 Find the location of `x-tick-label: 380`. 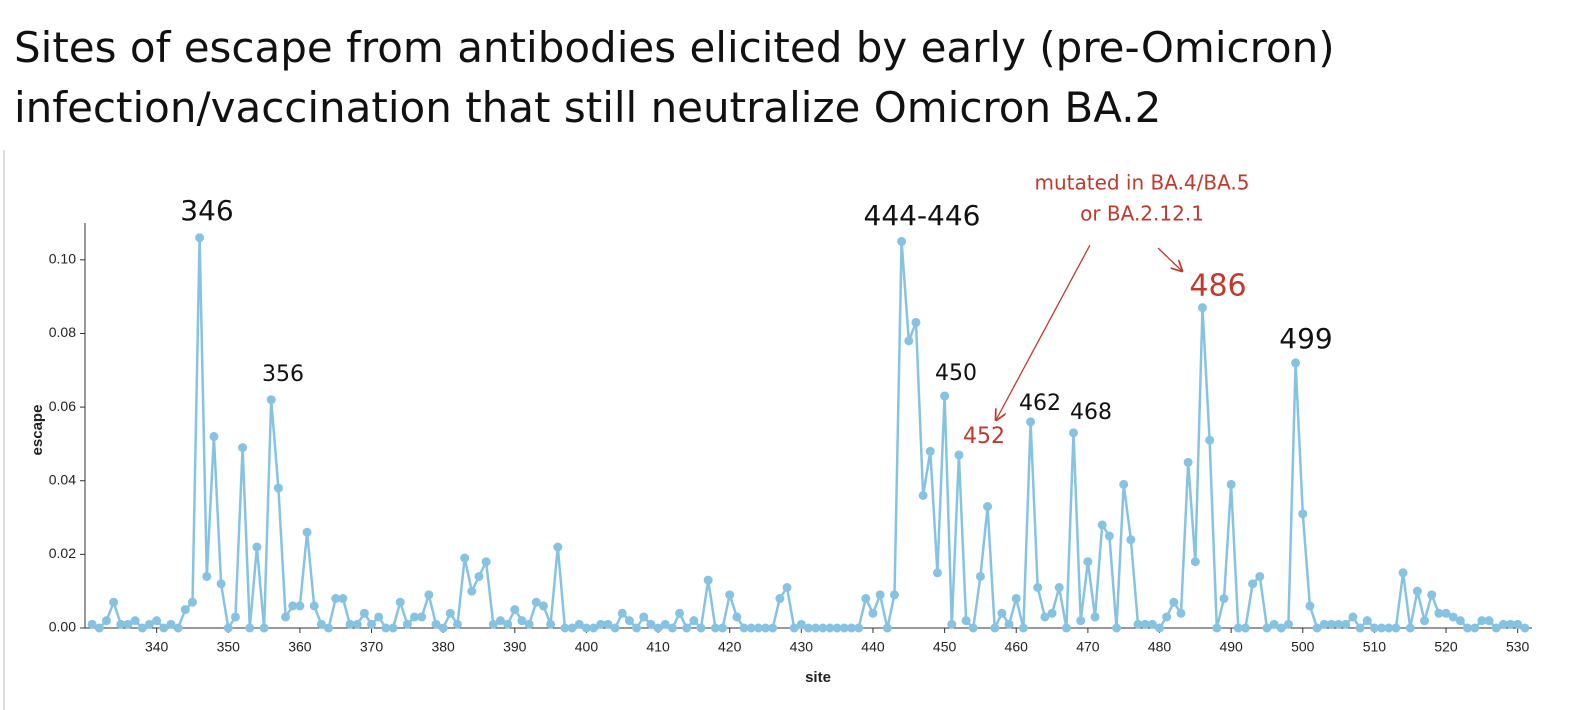

x-tick-label: 380 is located at coordinates (443, 647).